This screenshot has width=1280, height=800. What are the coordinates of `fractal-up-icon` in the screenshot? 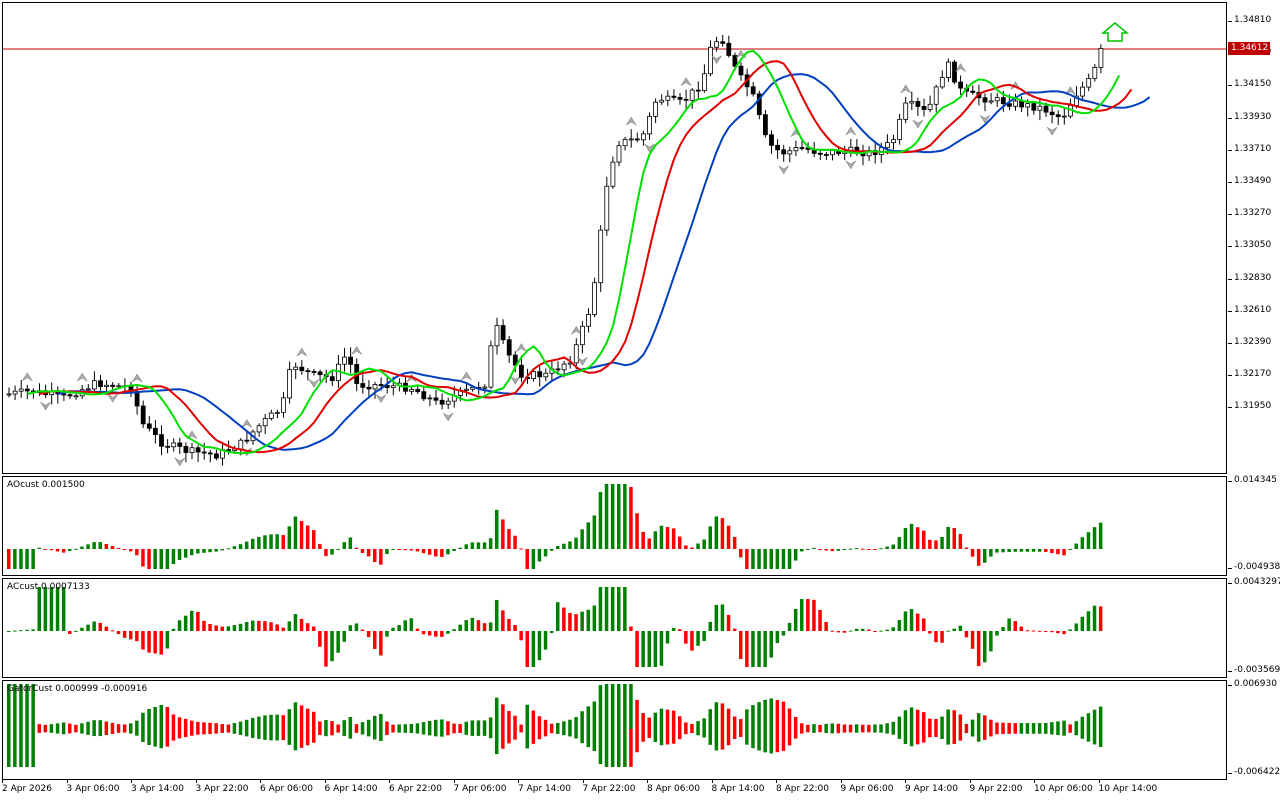 It's located at (521, 347).